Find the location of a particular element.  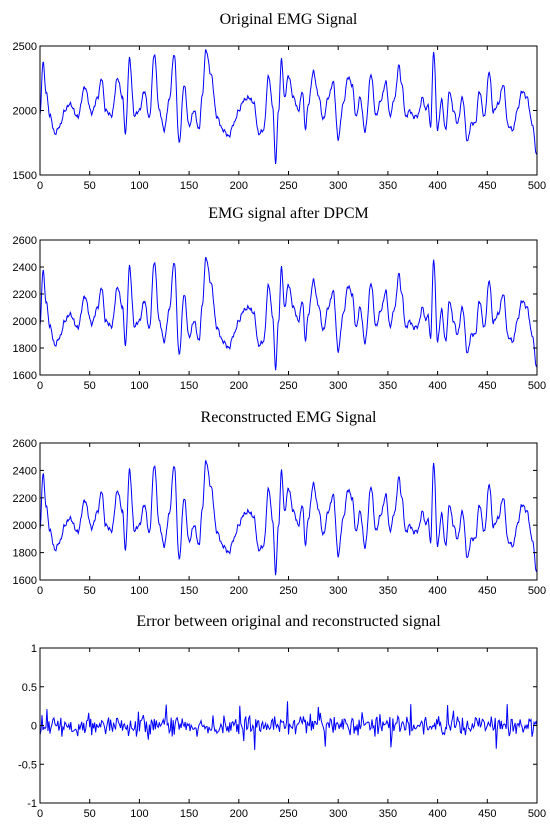

panel-title: Reconstructed EMG Signal is located at coordinates (289, 417).